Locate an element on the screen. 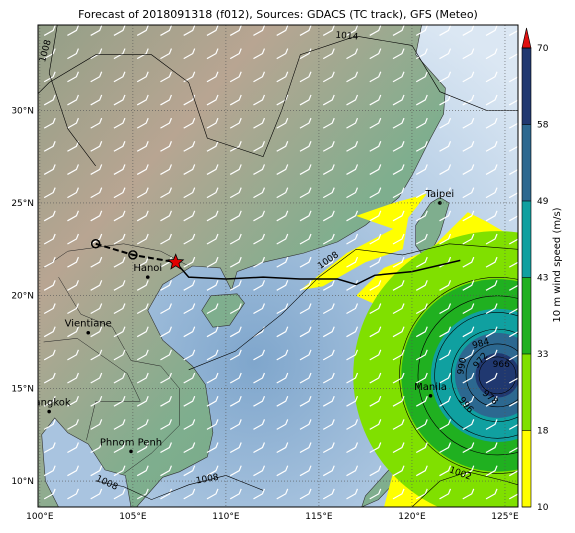 Image resolution: width=575 pixels, height=533 pixels. colorbar-label: 10 m wind speed (m/s) is located at coordinates (557, 264).